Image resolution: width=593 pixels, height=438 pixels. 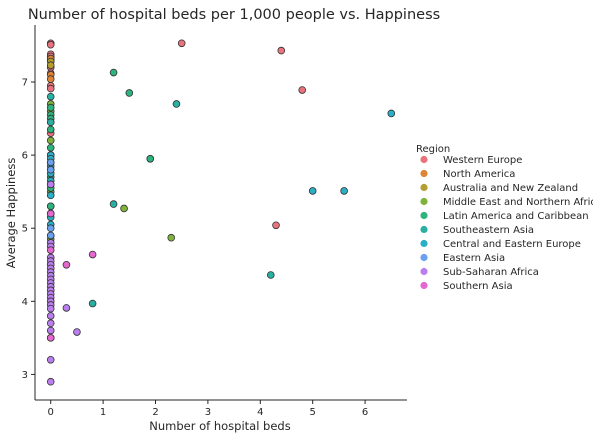 What do you see at coordinates (474, 258) in the screenshot?
I see `legend-entry-label: Eastern Asia` at bounding box center [474, 258].